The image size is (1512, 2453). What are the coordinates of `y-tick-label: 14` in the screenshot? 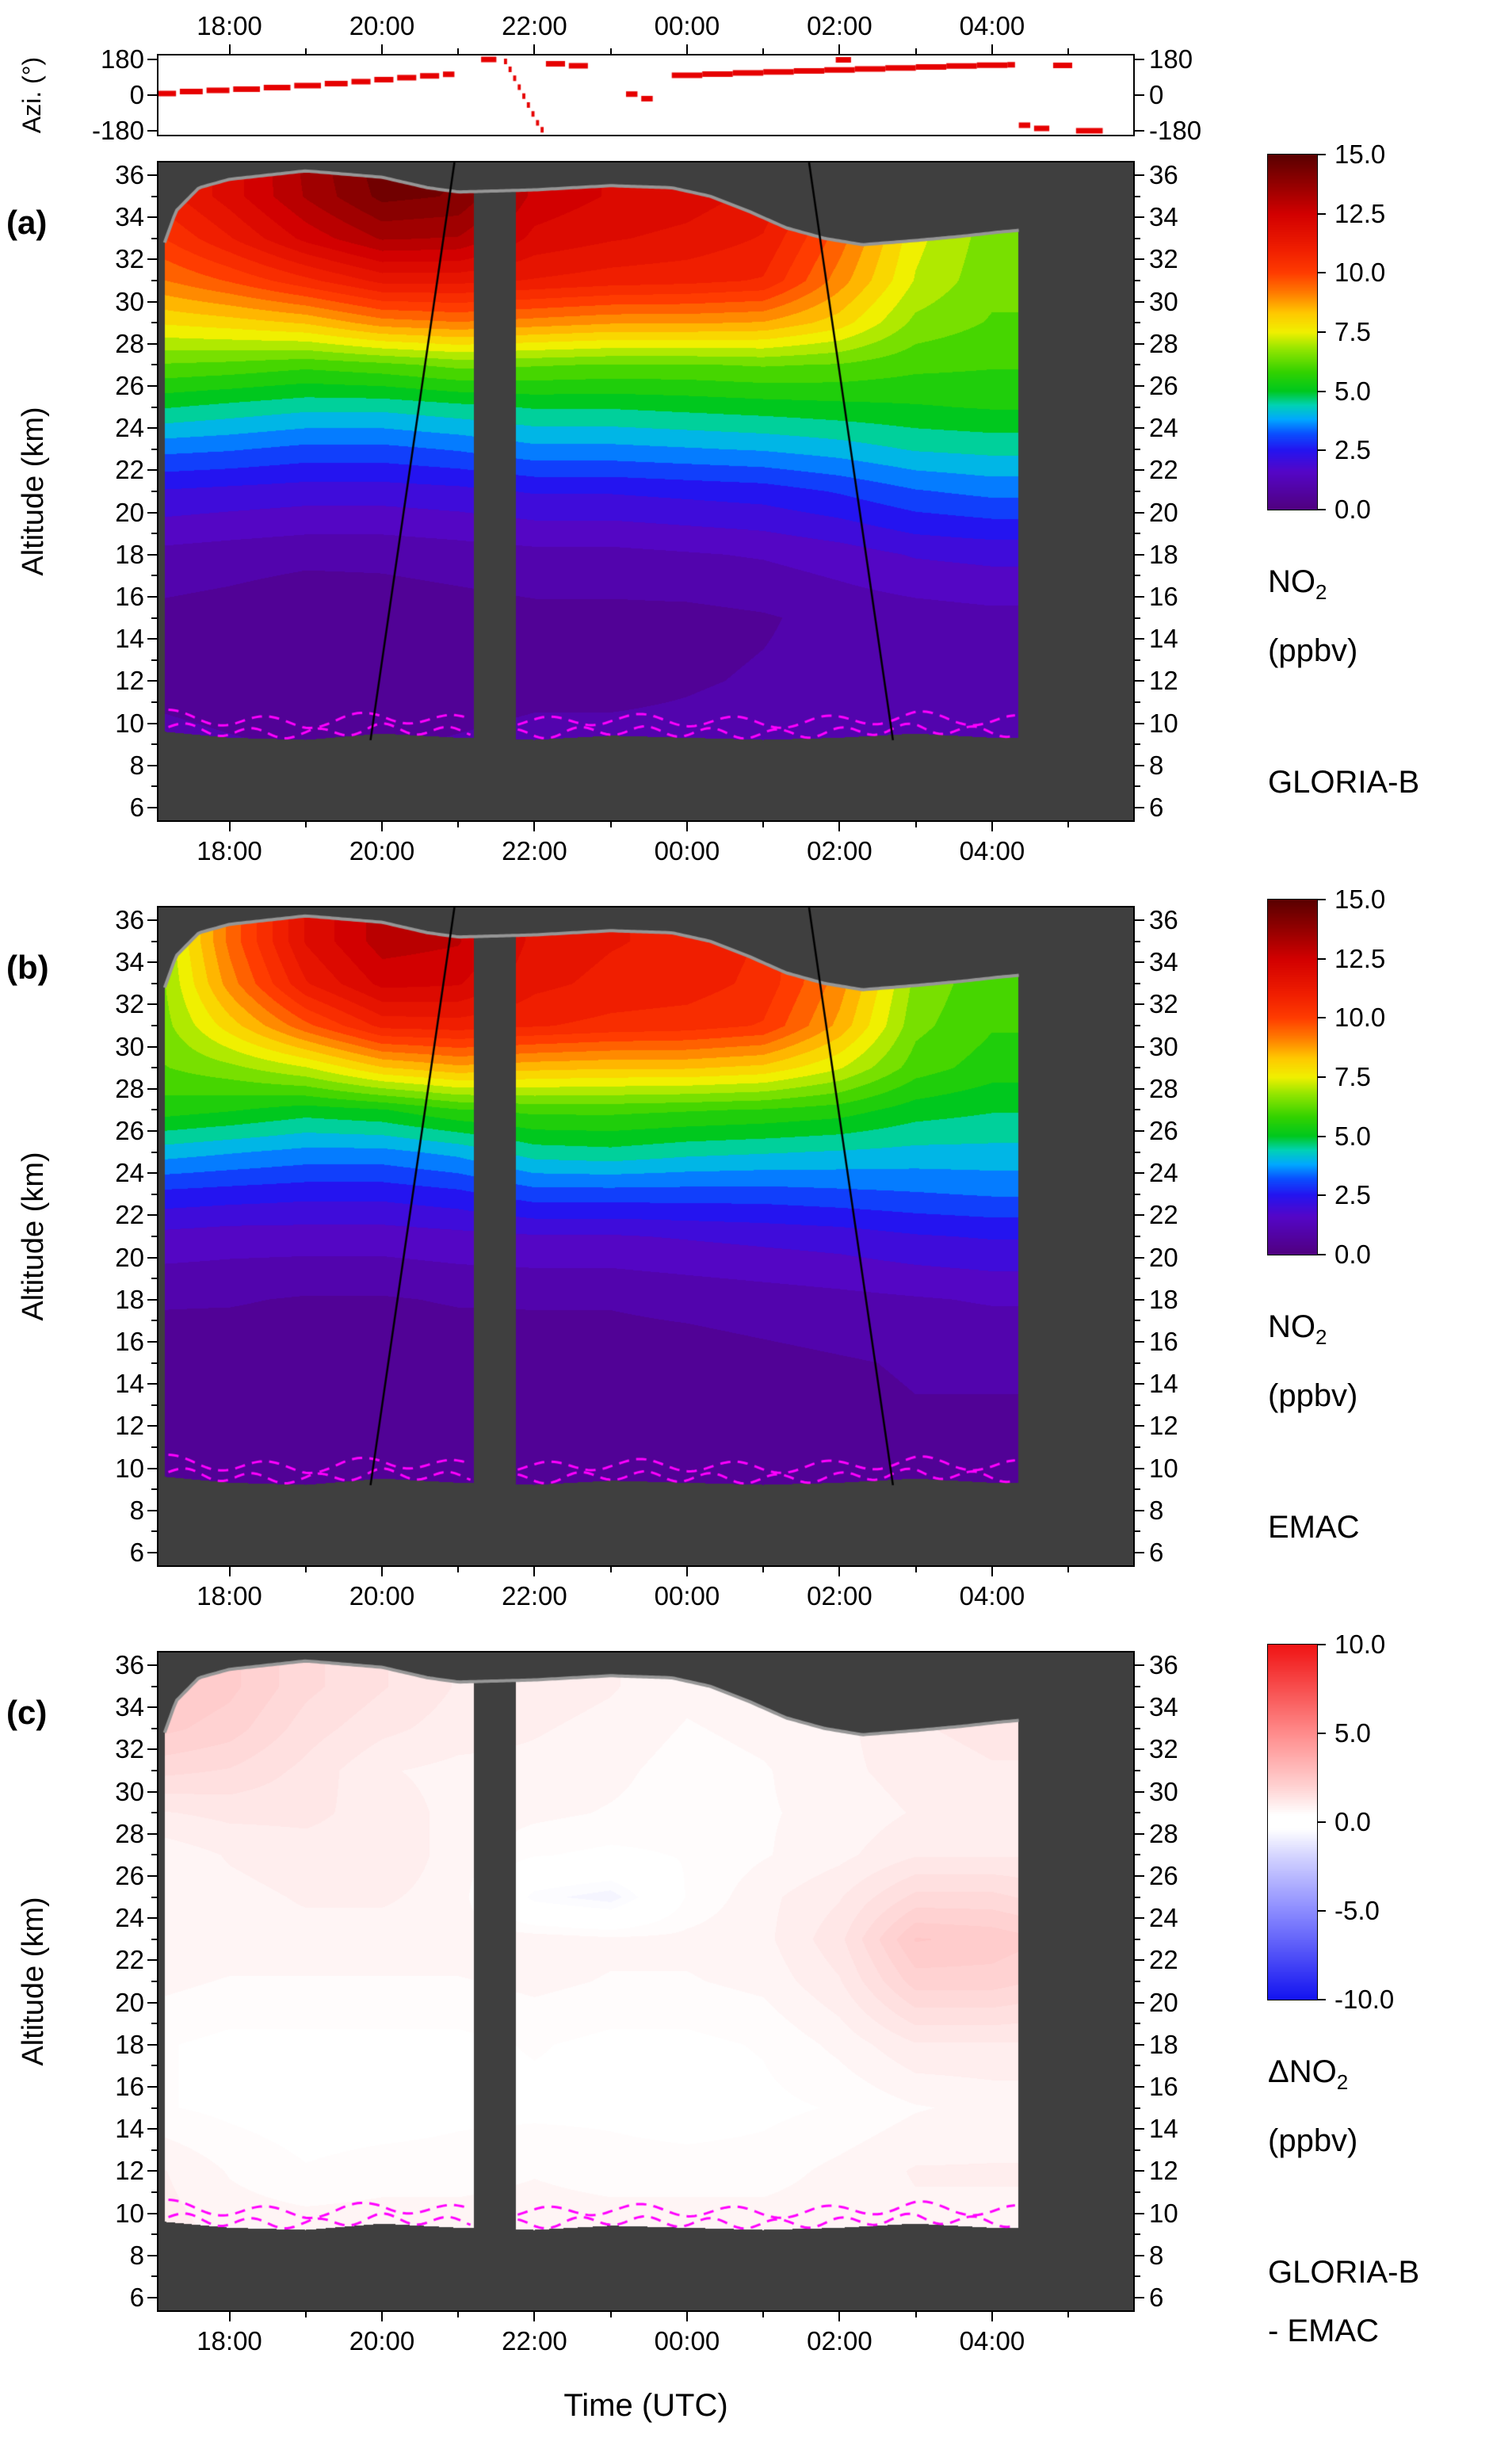 It's located at (129, 1384).